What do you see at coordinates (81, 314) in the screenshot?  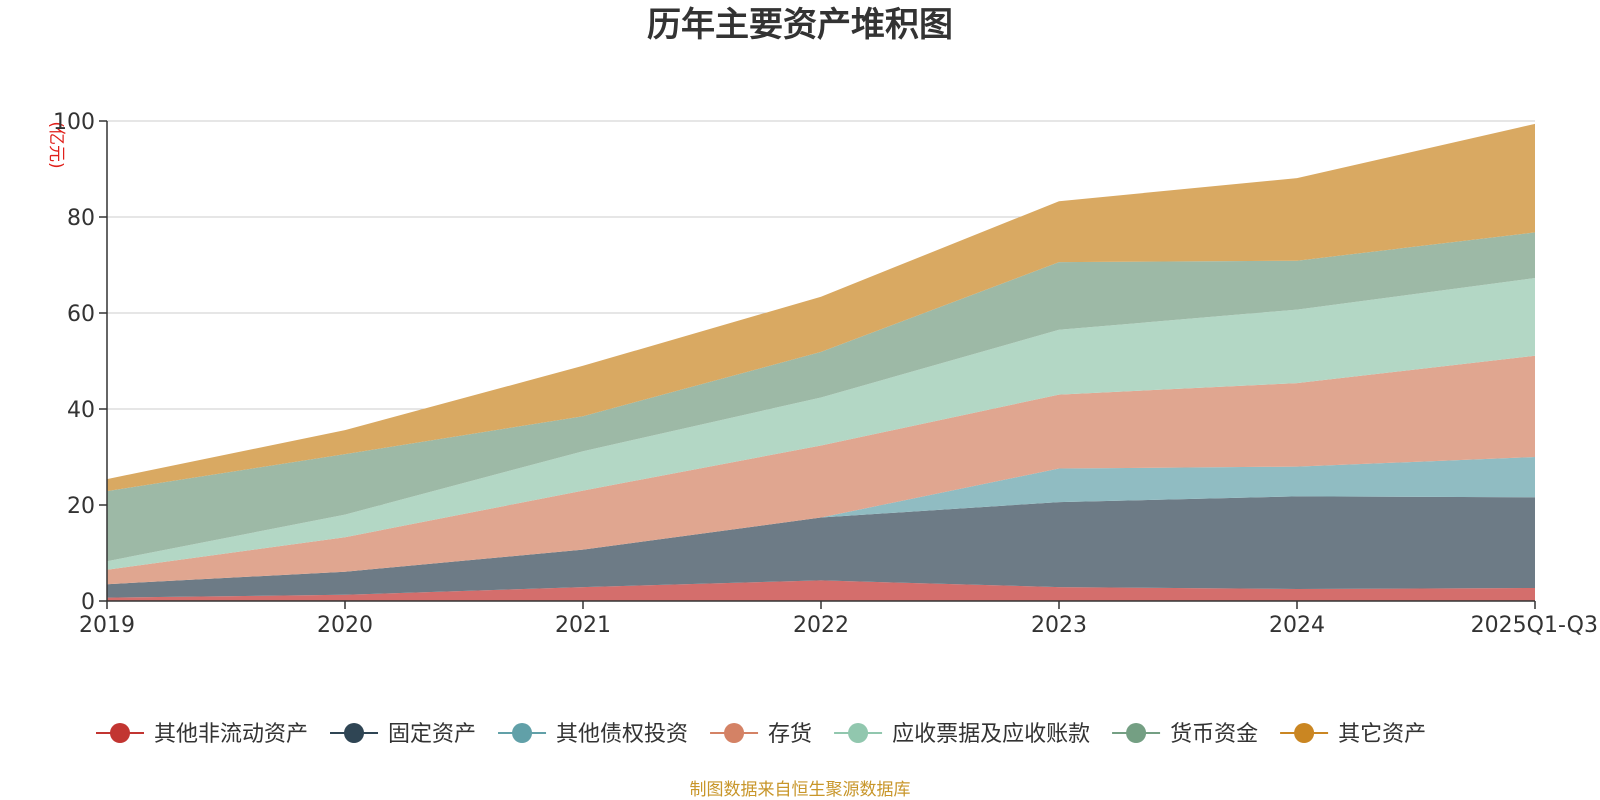 I see `y-tick-label-3: 60` at bounding box center [81, 314].